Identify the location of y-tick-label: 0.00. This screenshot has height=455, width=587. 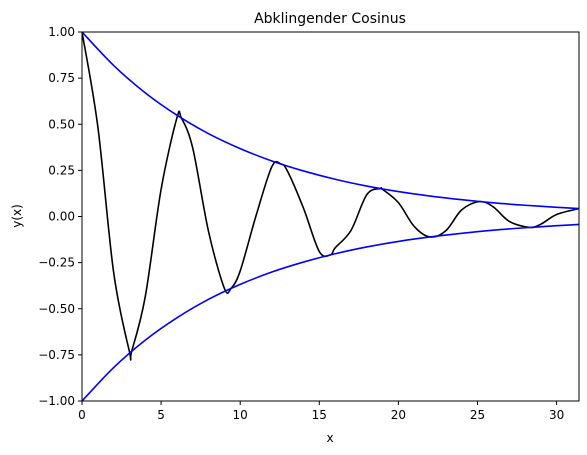
(61, 217).